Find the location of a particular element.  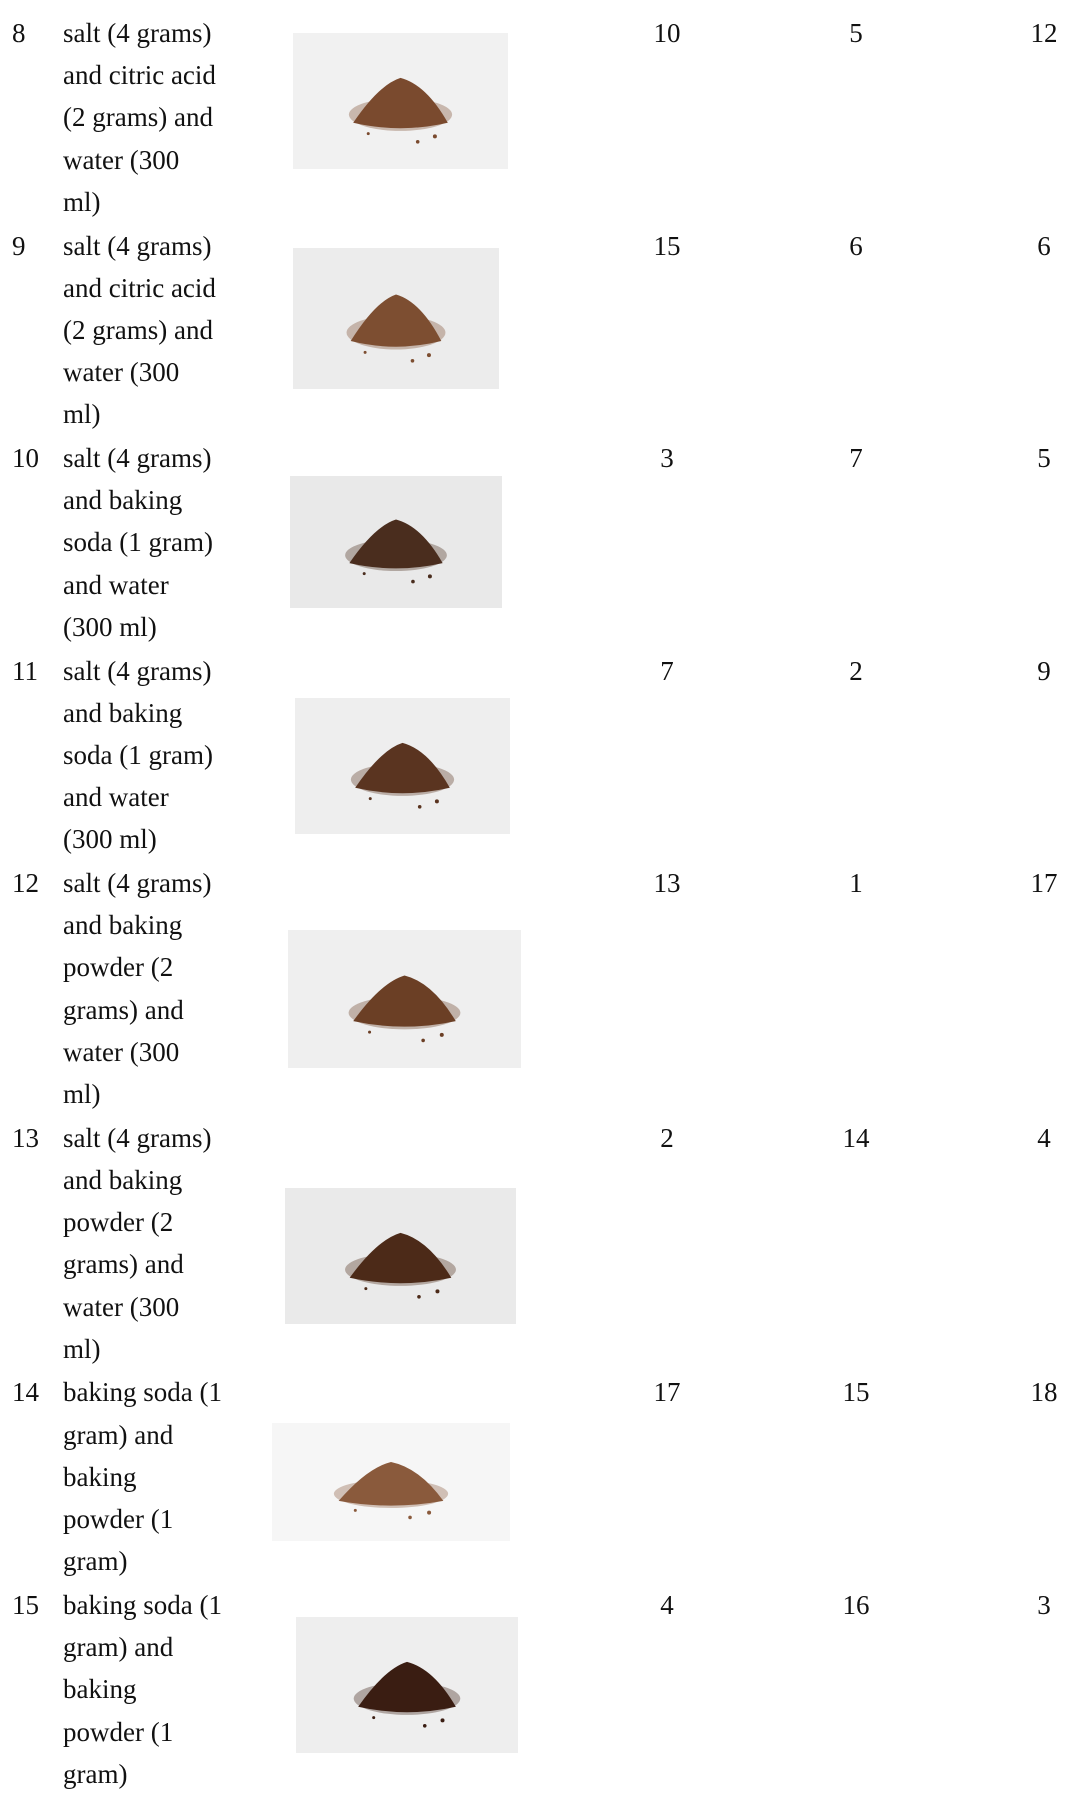

value-cell: 14 is located at coordinates (856, 1137).